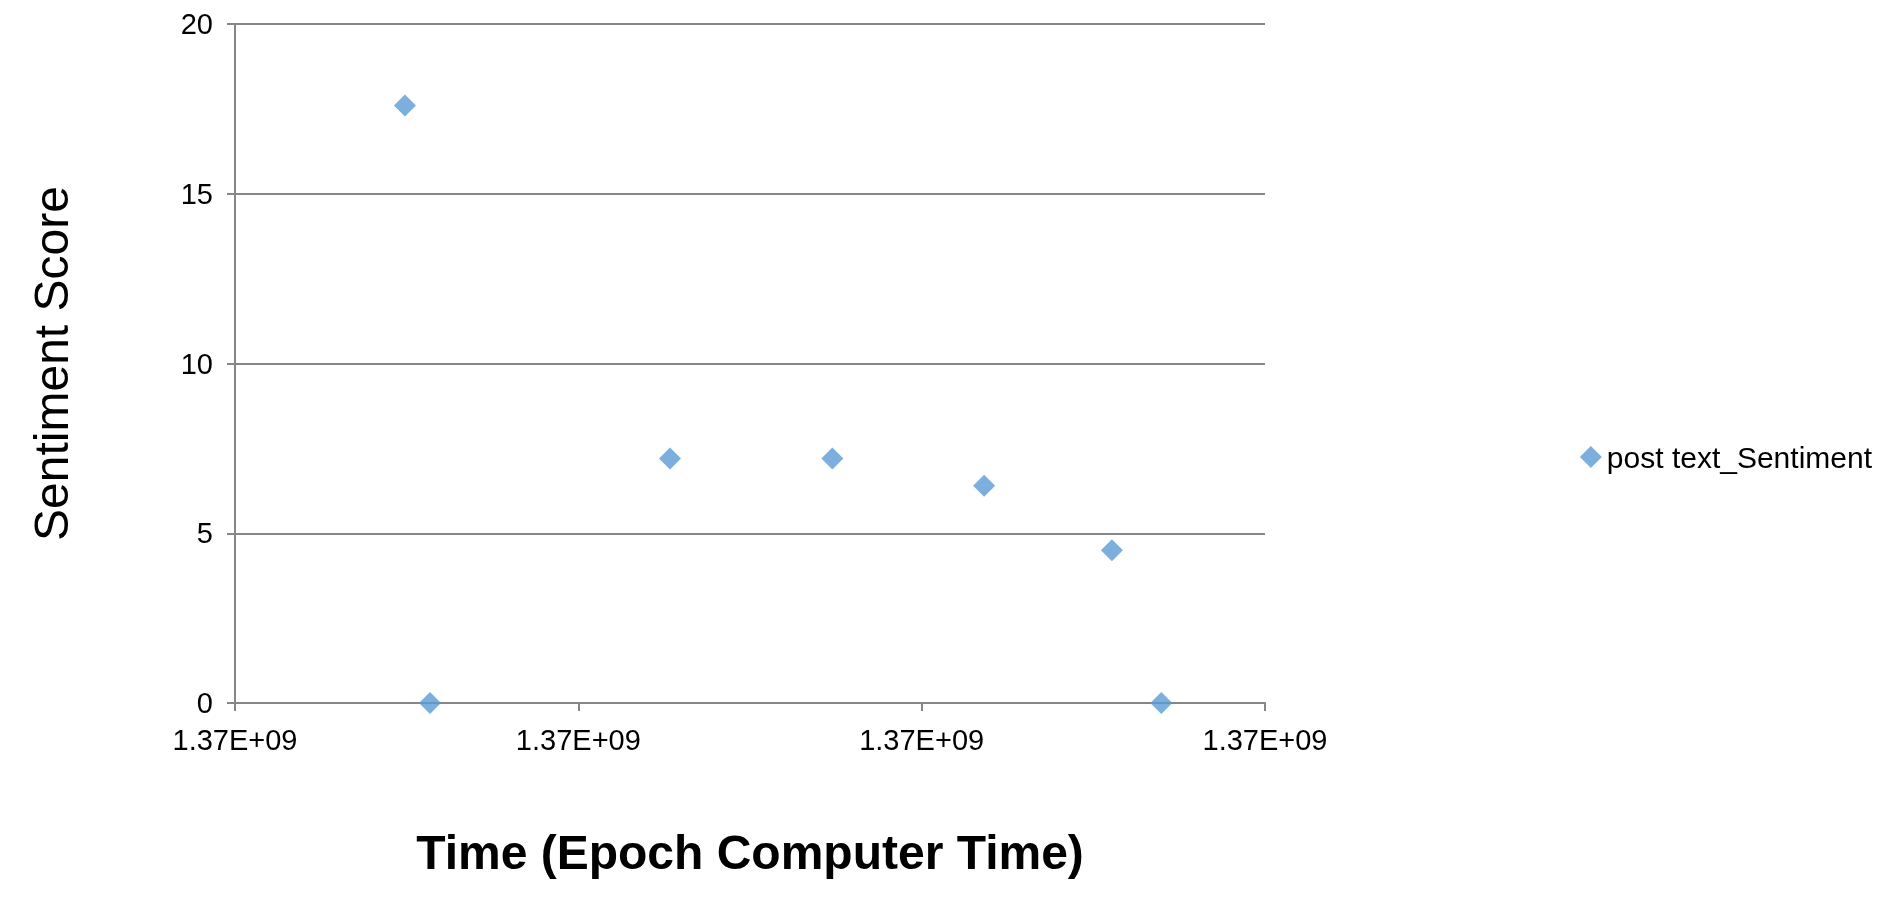 This screenshot has width=1887, height=914. What do you see at coordinates (196, 193) in the screenshot?
I see `y-tick-label: 15` at bounding box center [196, 193].